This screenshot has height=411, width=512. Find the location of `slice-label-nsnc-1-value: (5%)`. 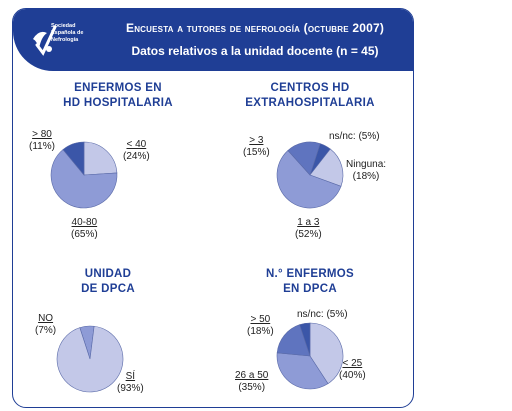

slice-label-nsnc-1-value: (5%) is located at coordinates (369, 136).